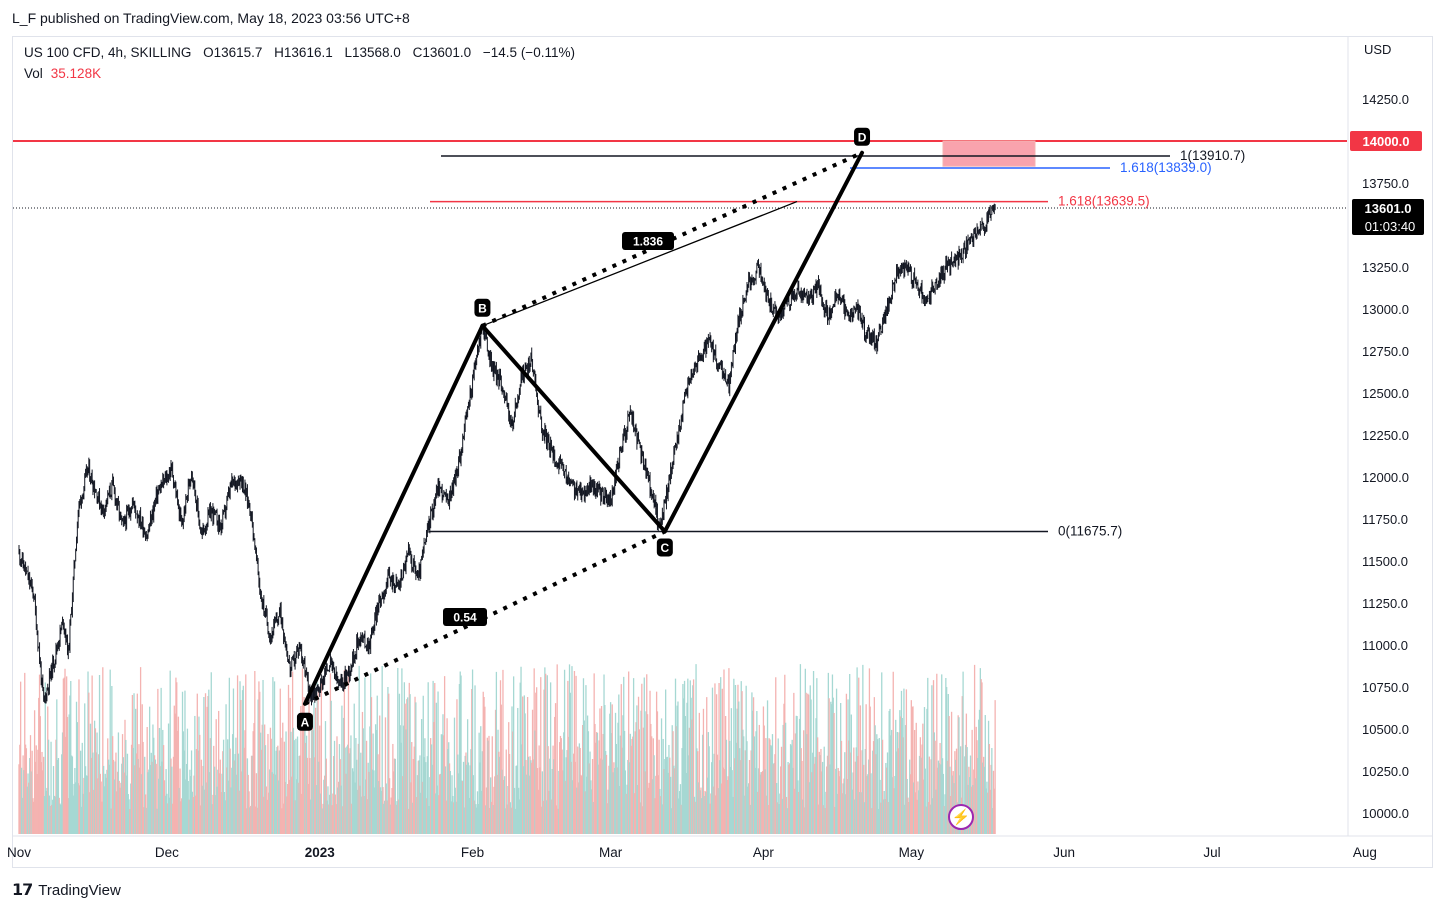 This screenshot has width=1445, height=913. I want to click on high-value: H13616.1, so click(303, 52).